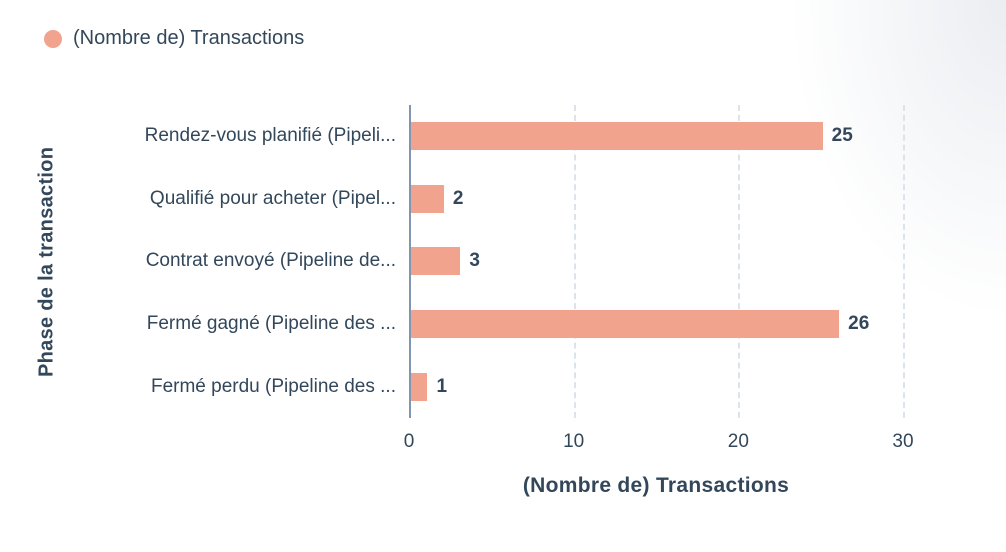  What do you see at coordinates (903, 441) in the screenshot?
I see `x-tick-label: 30` at bounding box center [903, 441].